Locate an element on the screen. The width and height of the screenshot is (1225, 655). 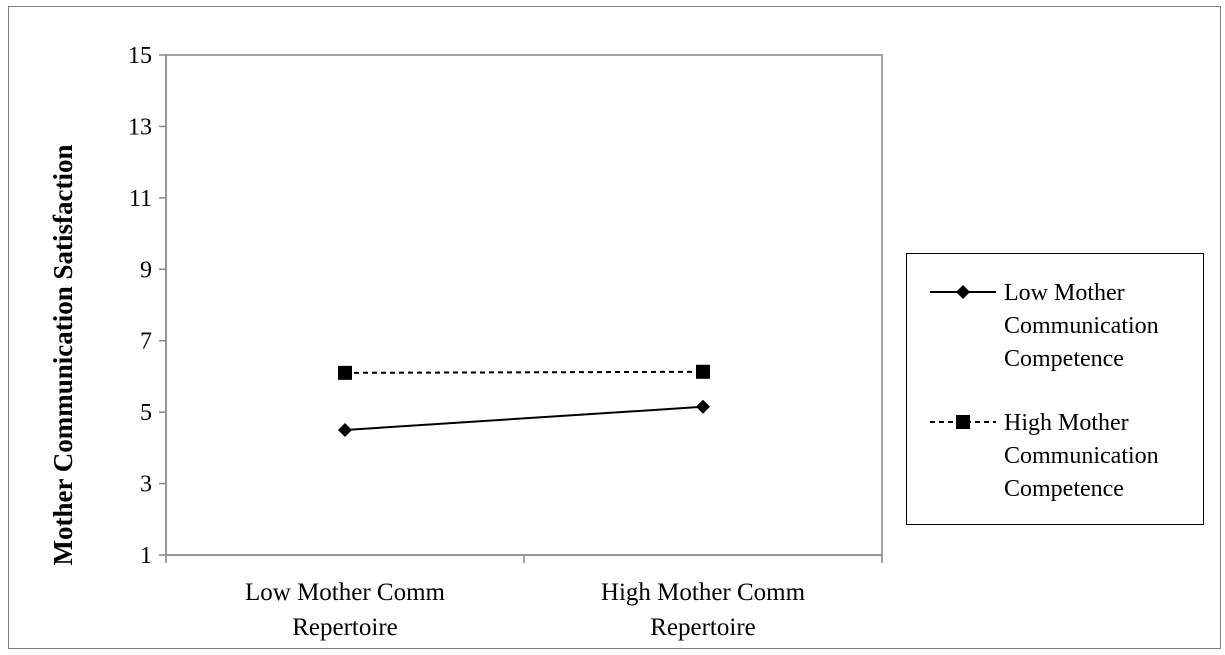
y-axis-label: Mother Communication Satisfaction is located at coordinates (63, 355).